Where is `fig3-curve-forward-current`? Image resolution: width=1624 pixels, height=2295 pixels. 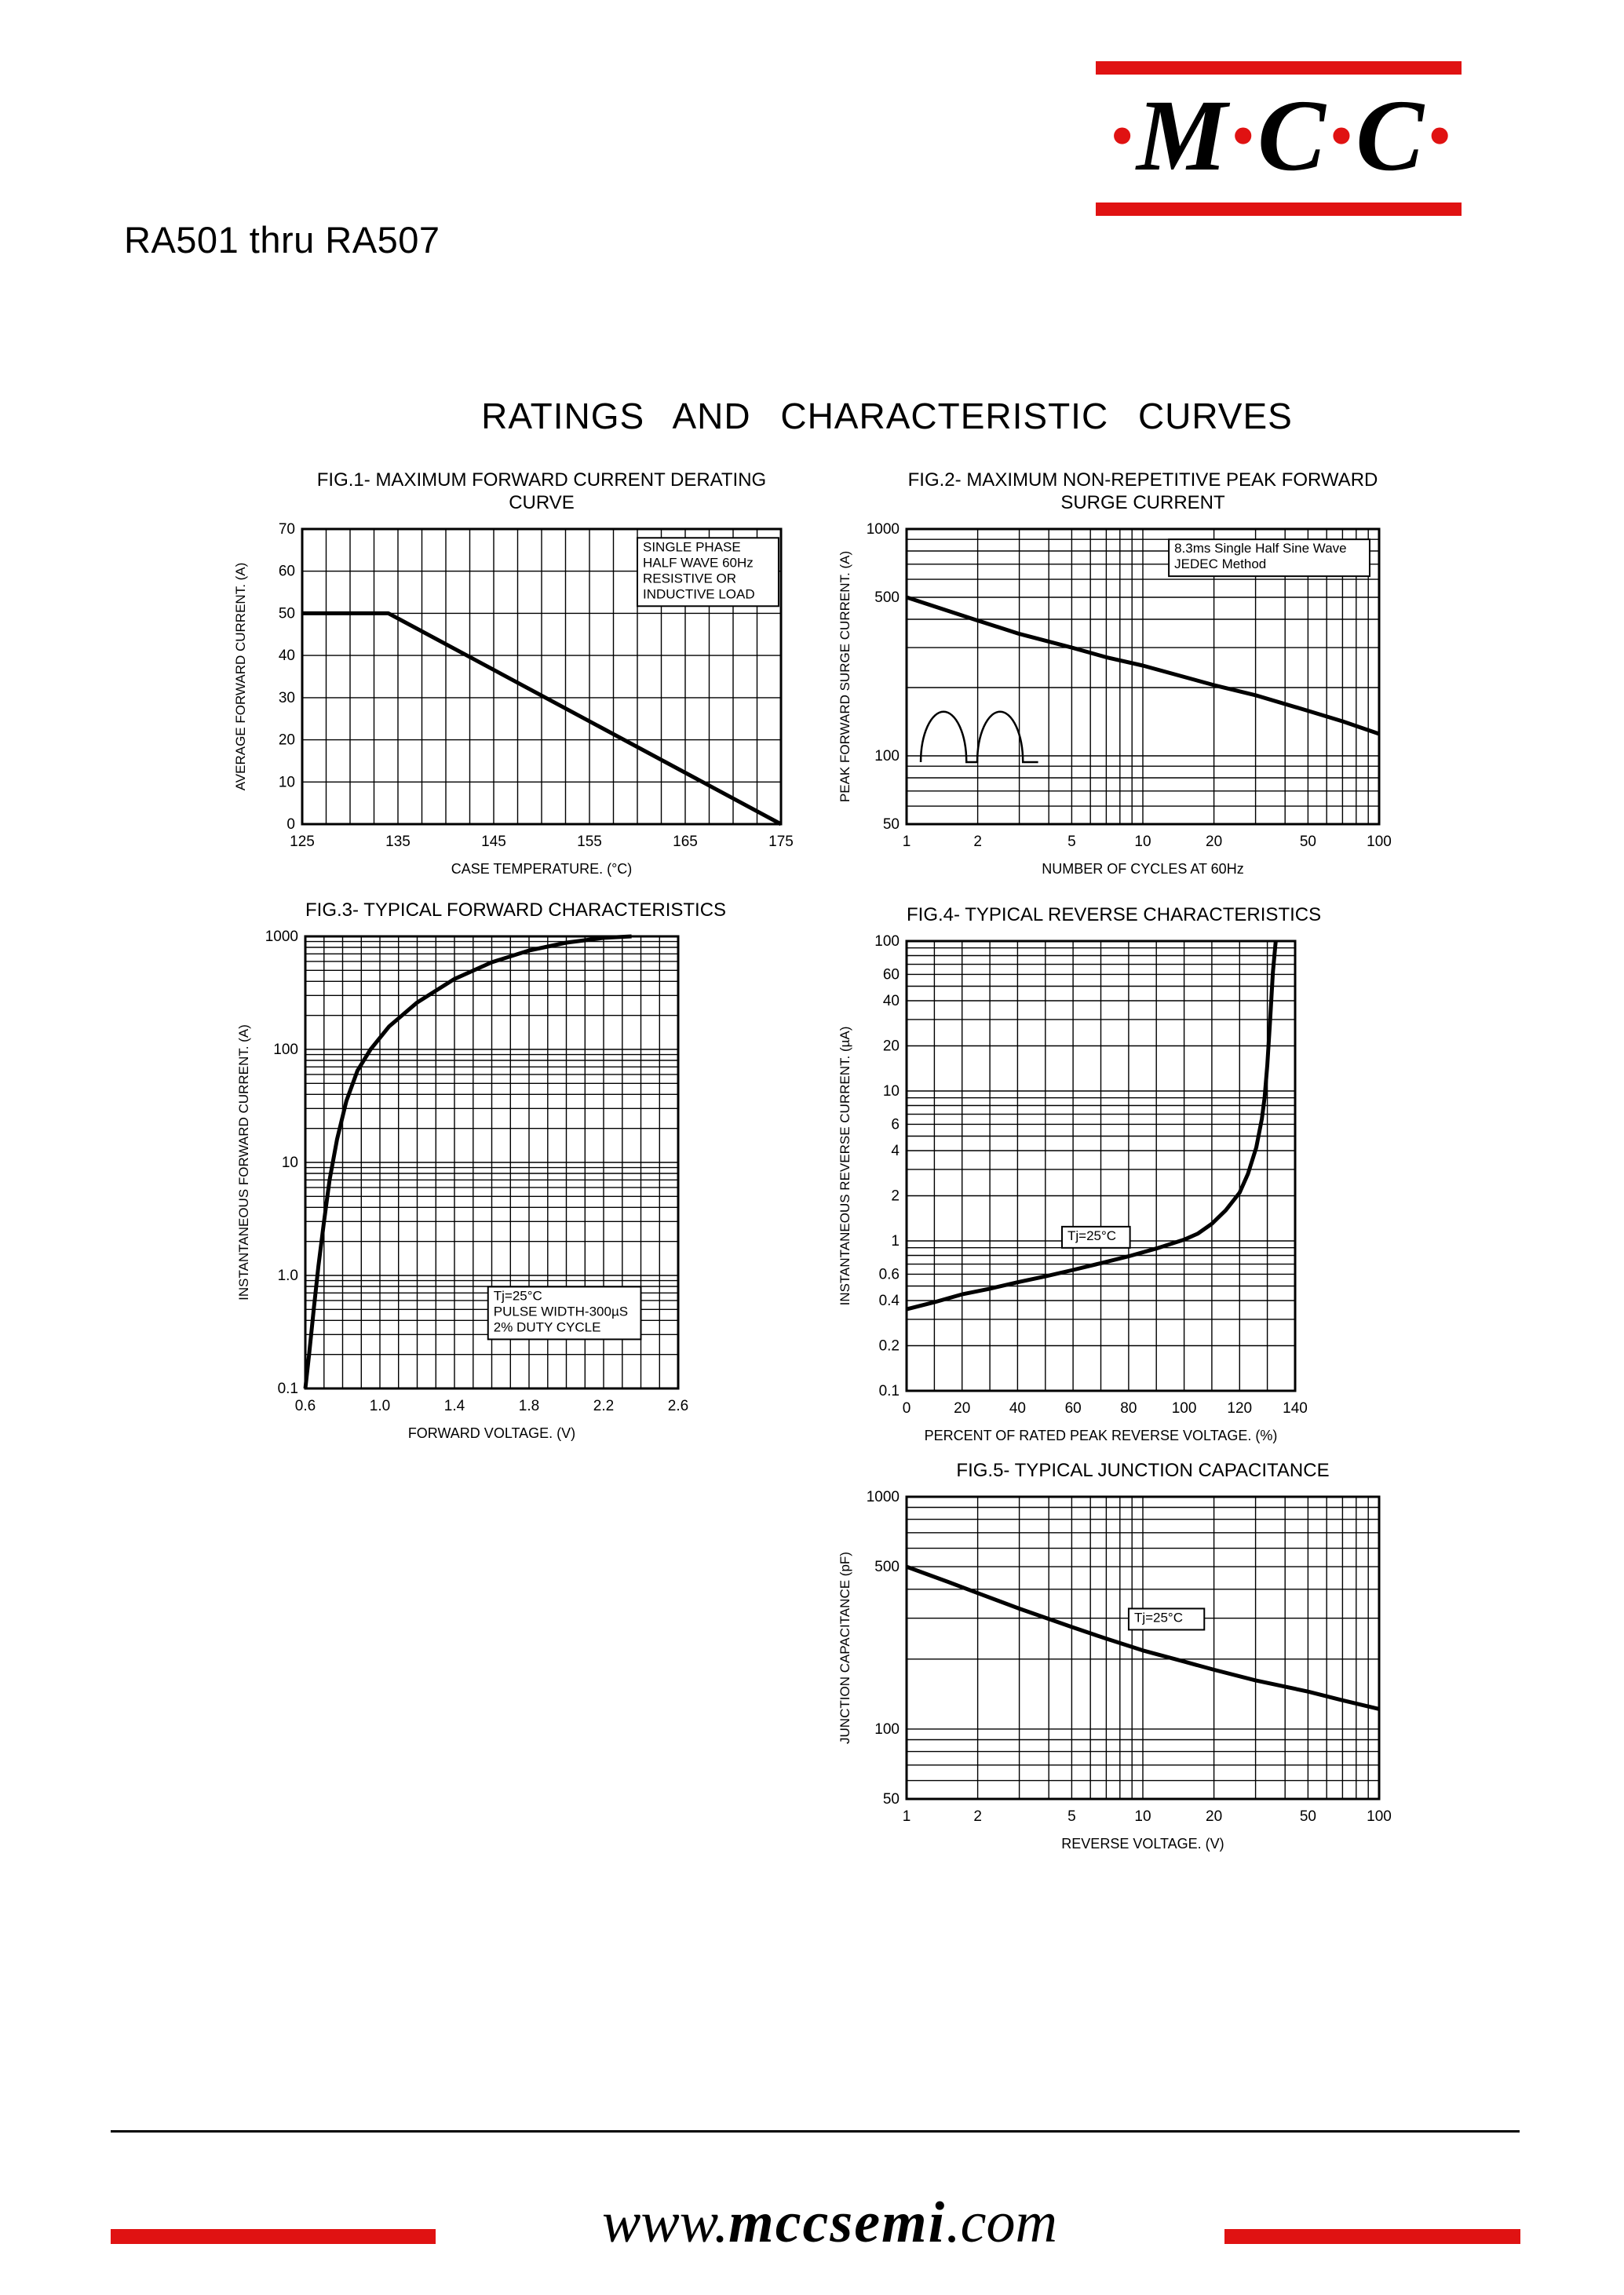 fig3-curve-forward-current is located at coordinates (468, 1161).